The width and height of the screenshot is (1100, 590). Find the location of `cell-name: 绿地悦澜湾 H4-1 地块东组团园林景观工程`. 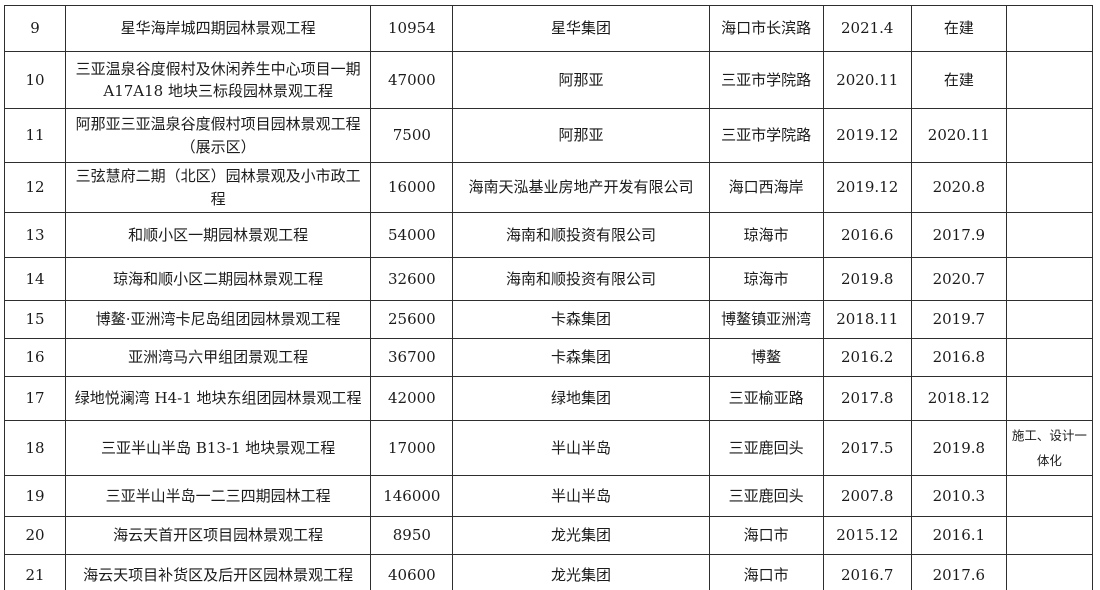

cell-name: 绿地悦澜湾 H4-1 地块东组团园林景观工程 is located at coordinates (218, 398).